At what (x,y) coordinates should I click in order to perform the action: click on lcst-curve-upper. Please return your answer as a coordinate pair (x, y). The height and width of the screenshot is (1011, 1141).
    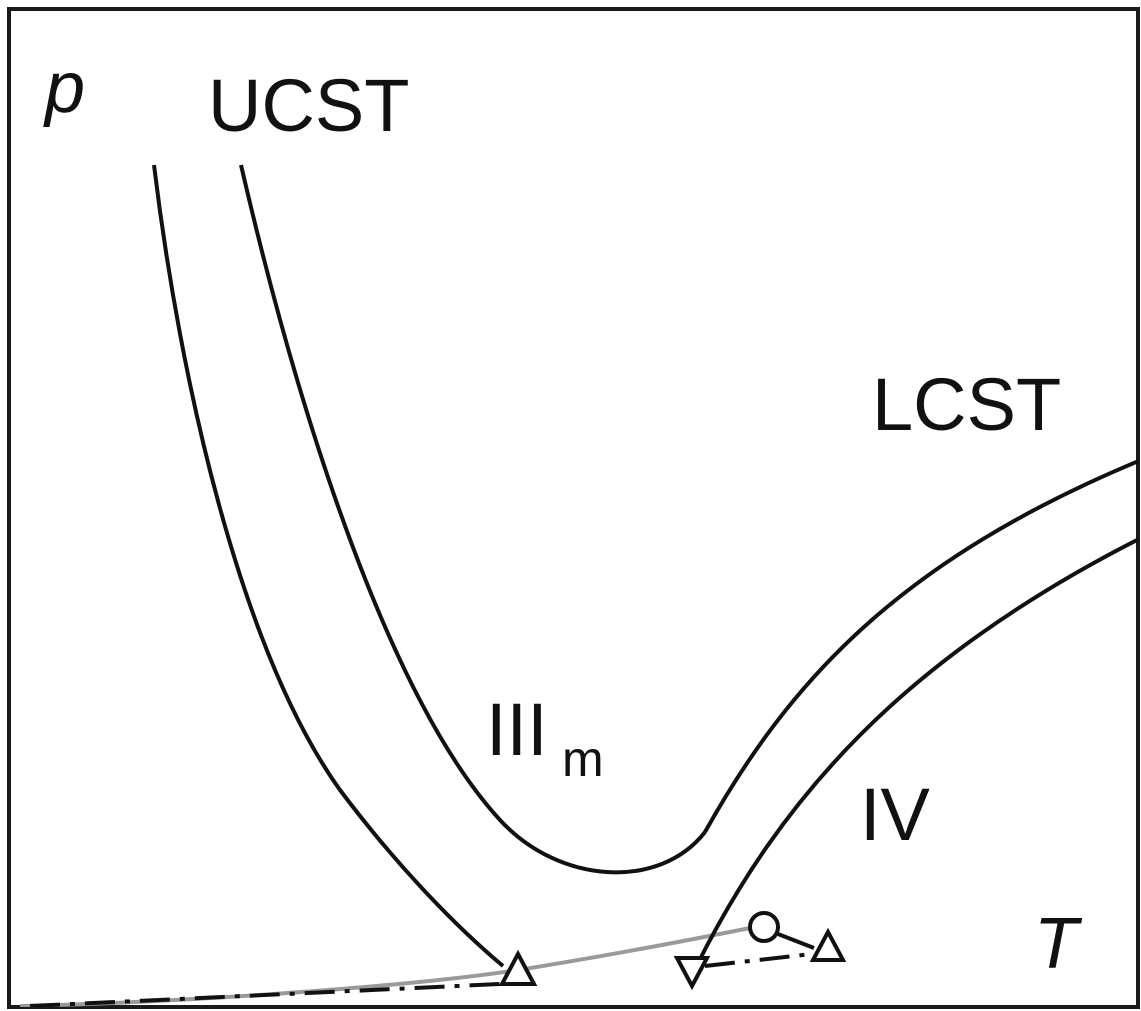
    Looking at the image, I should click on (920, 646).